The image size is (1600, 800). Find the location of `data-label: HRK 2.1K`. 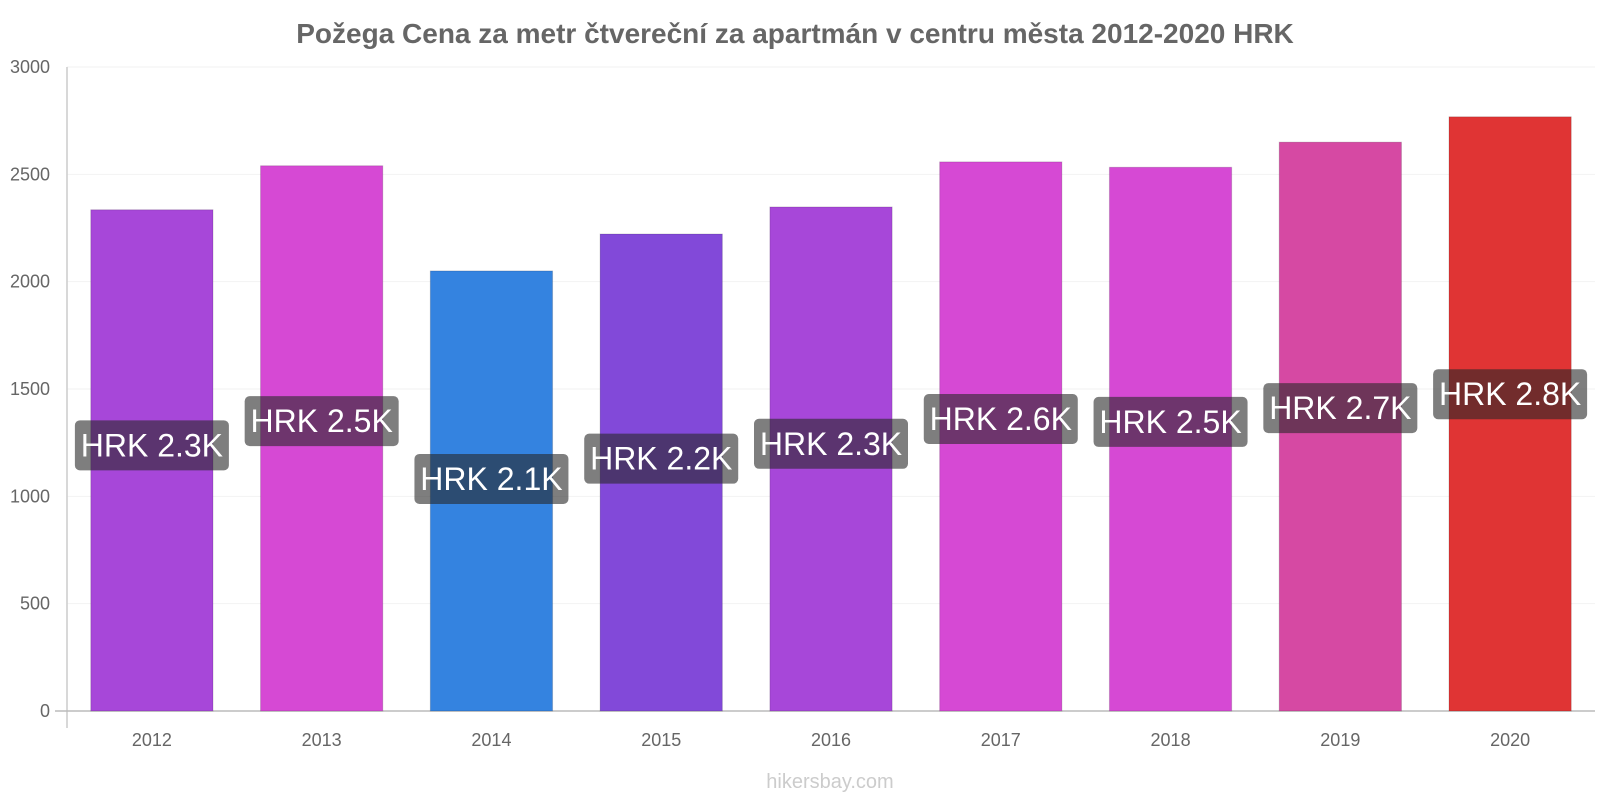

data-label: HRK 2.1K is located at coordinates (491, 478).